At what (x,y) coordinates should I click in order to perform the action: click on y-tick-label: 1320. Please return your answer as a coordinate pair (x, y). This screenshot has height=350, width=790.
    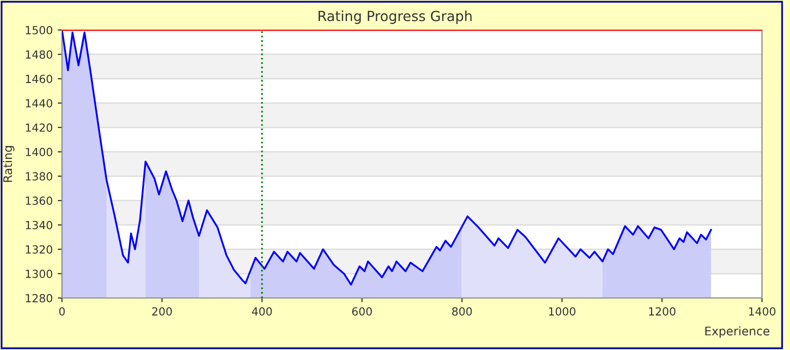
    Looking at the image, I should click on (39, 249).